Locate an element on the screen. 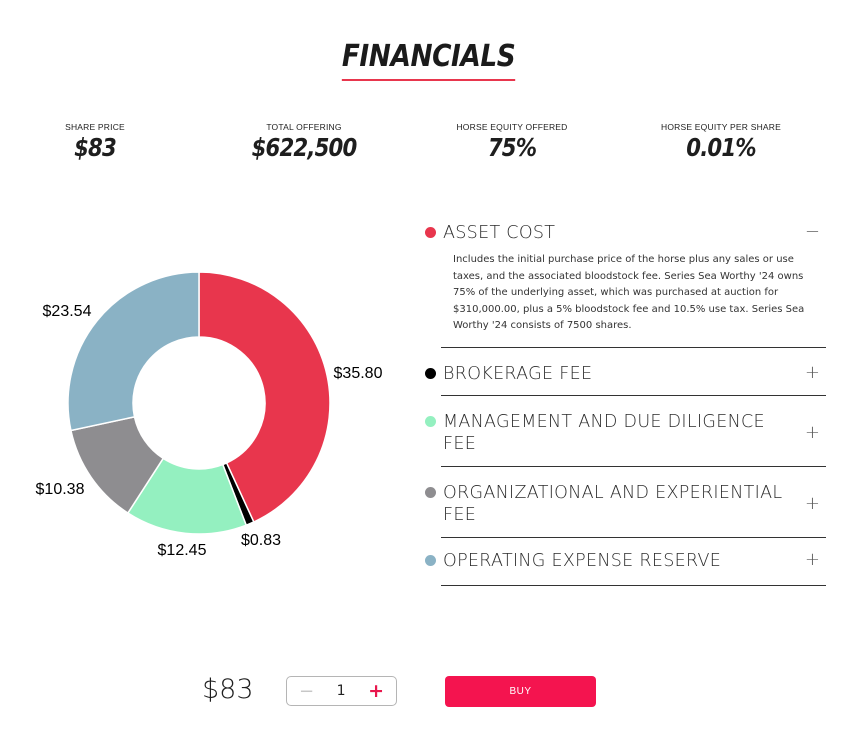  accordion-title: ORGANIZATIONAL AND EXPERIENTIAL FEE is located at coordinates (613, 504).